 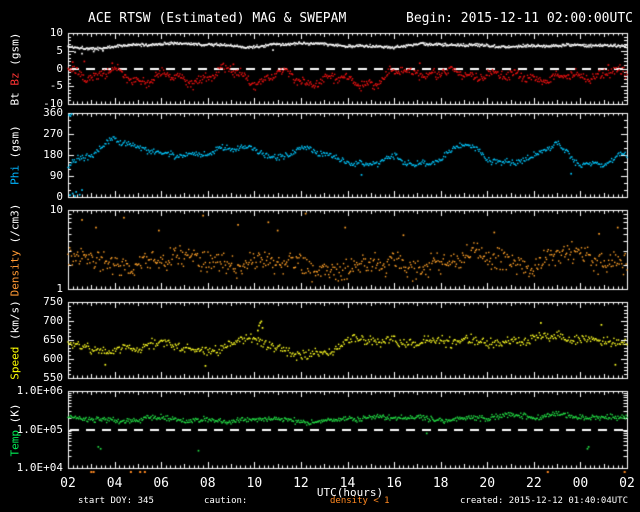 I want to click on y-axis-label-part: (/cm3), so click(x=15, y=226).